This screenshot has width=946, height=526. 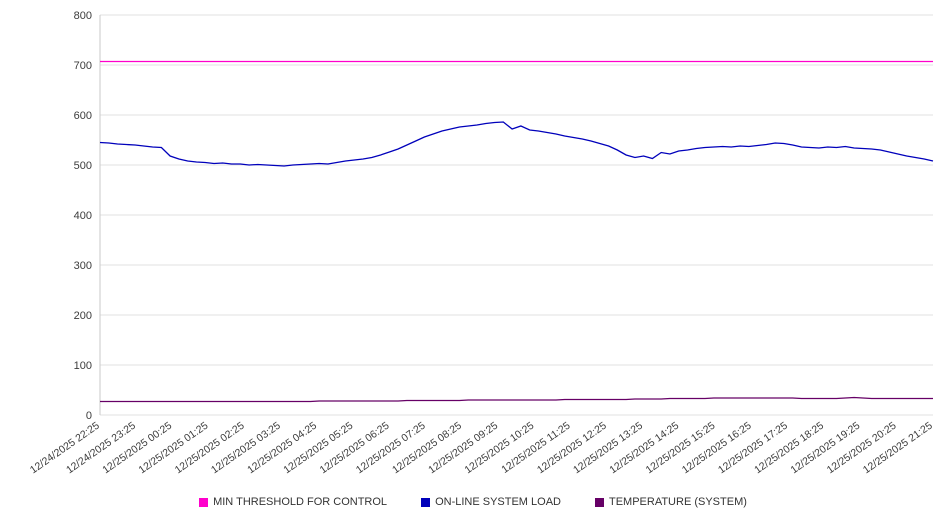 I want to click on y-tick-label: 100, so click(x=83, y=366).